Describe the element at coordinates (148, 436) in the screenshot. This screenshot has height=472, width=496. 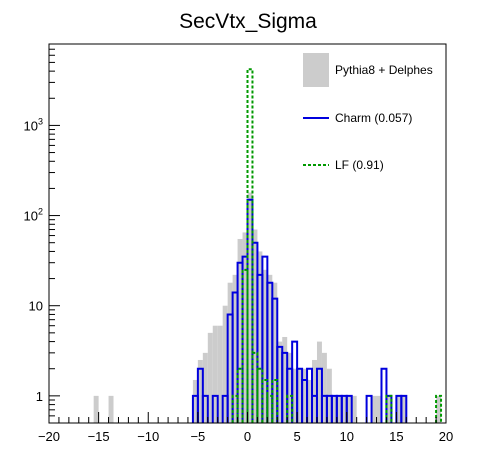
I see `x-tick-label: −10` at that location.